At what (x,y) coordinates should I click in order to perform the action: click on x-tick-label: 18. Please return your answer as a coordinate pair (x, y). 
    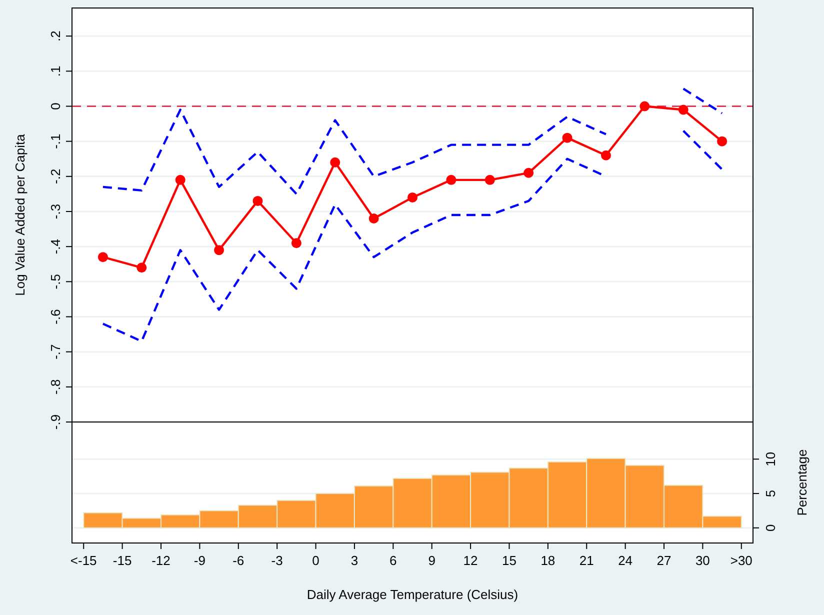
    Looking at the image, I should click on (548, 560).